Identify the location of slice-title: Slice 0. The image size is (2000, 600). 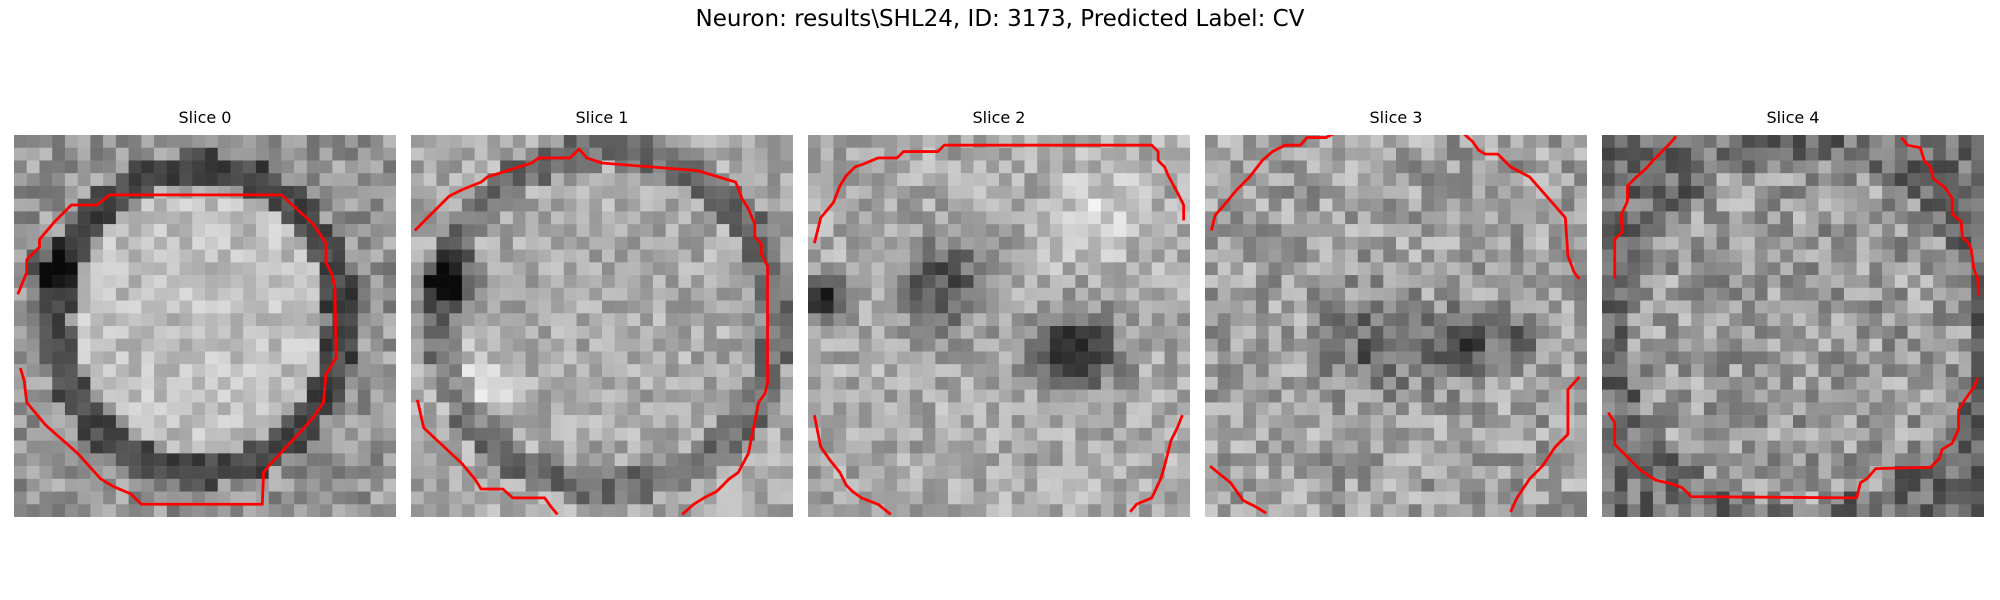
(205, 117).